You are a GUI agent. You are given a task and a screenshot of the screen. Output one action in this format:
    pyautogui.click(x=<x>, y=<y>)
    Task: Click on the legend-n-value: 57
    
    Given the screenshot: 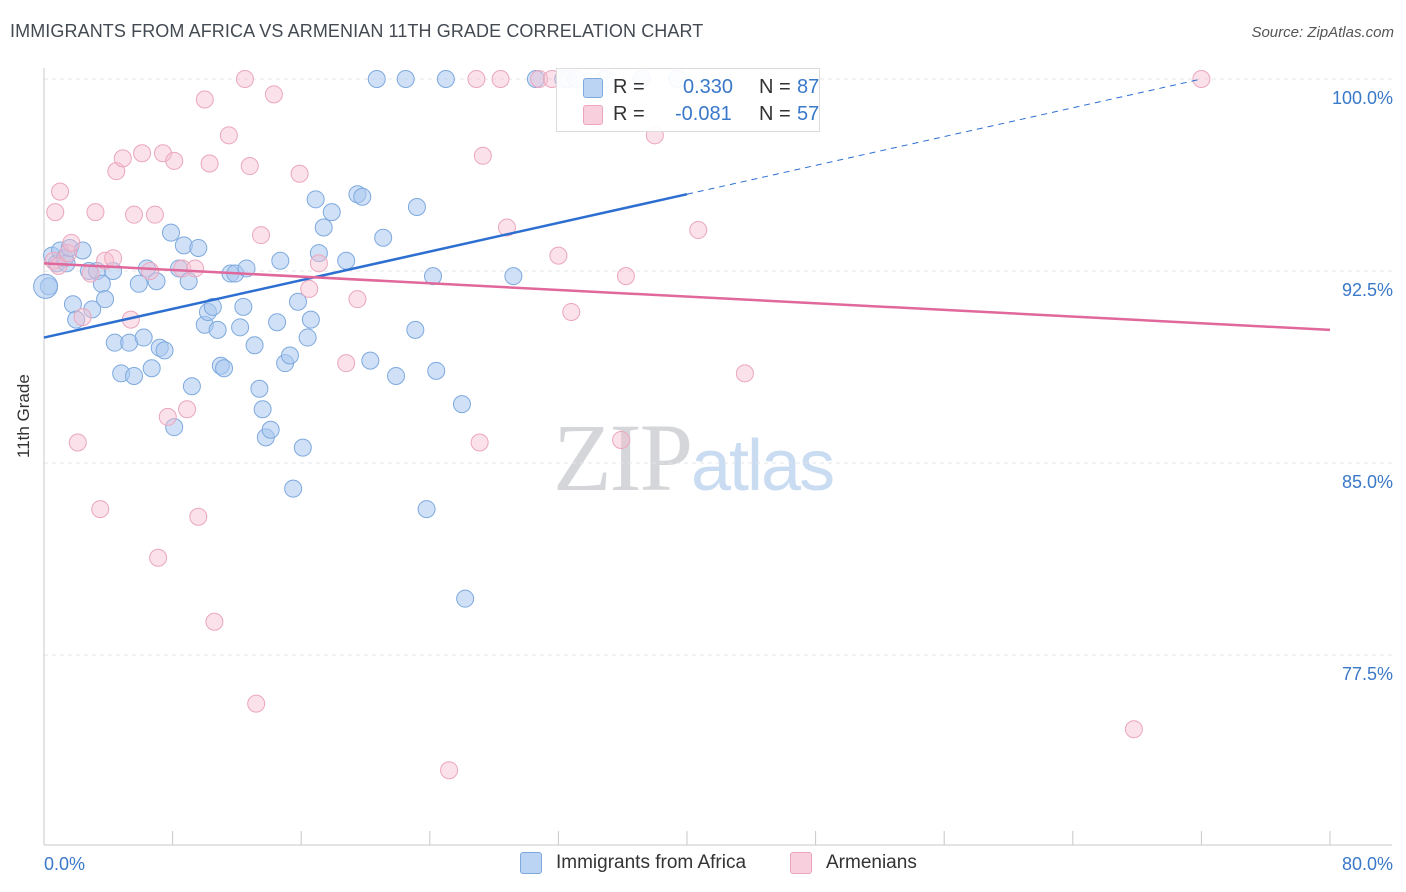 What is the action you would take?
    pyautogui.click(x=808, y=113)
    